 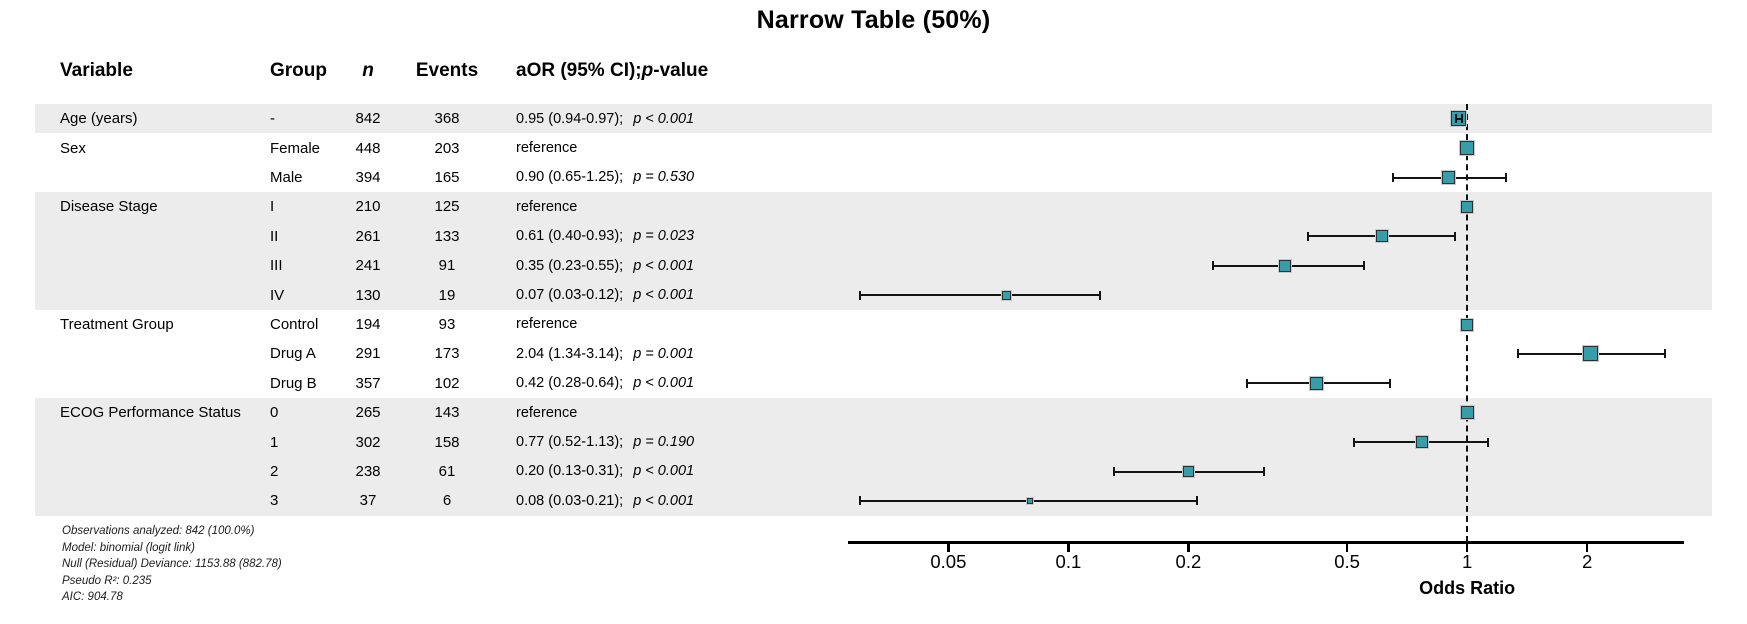 I want to click on group-cell: -, so click(x=272, y=119).